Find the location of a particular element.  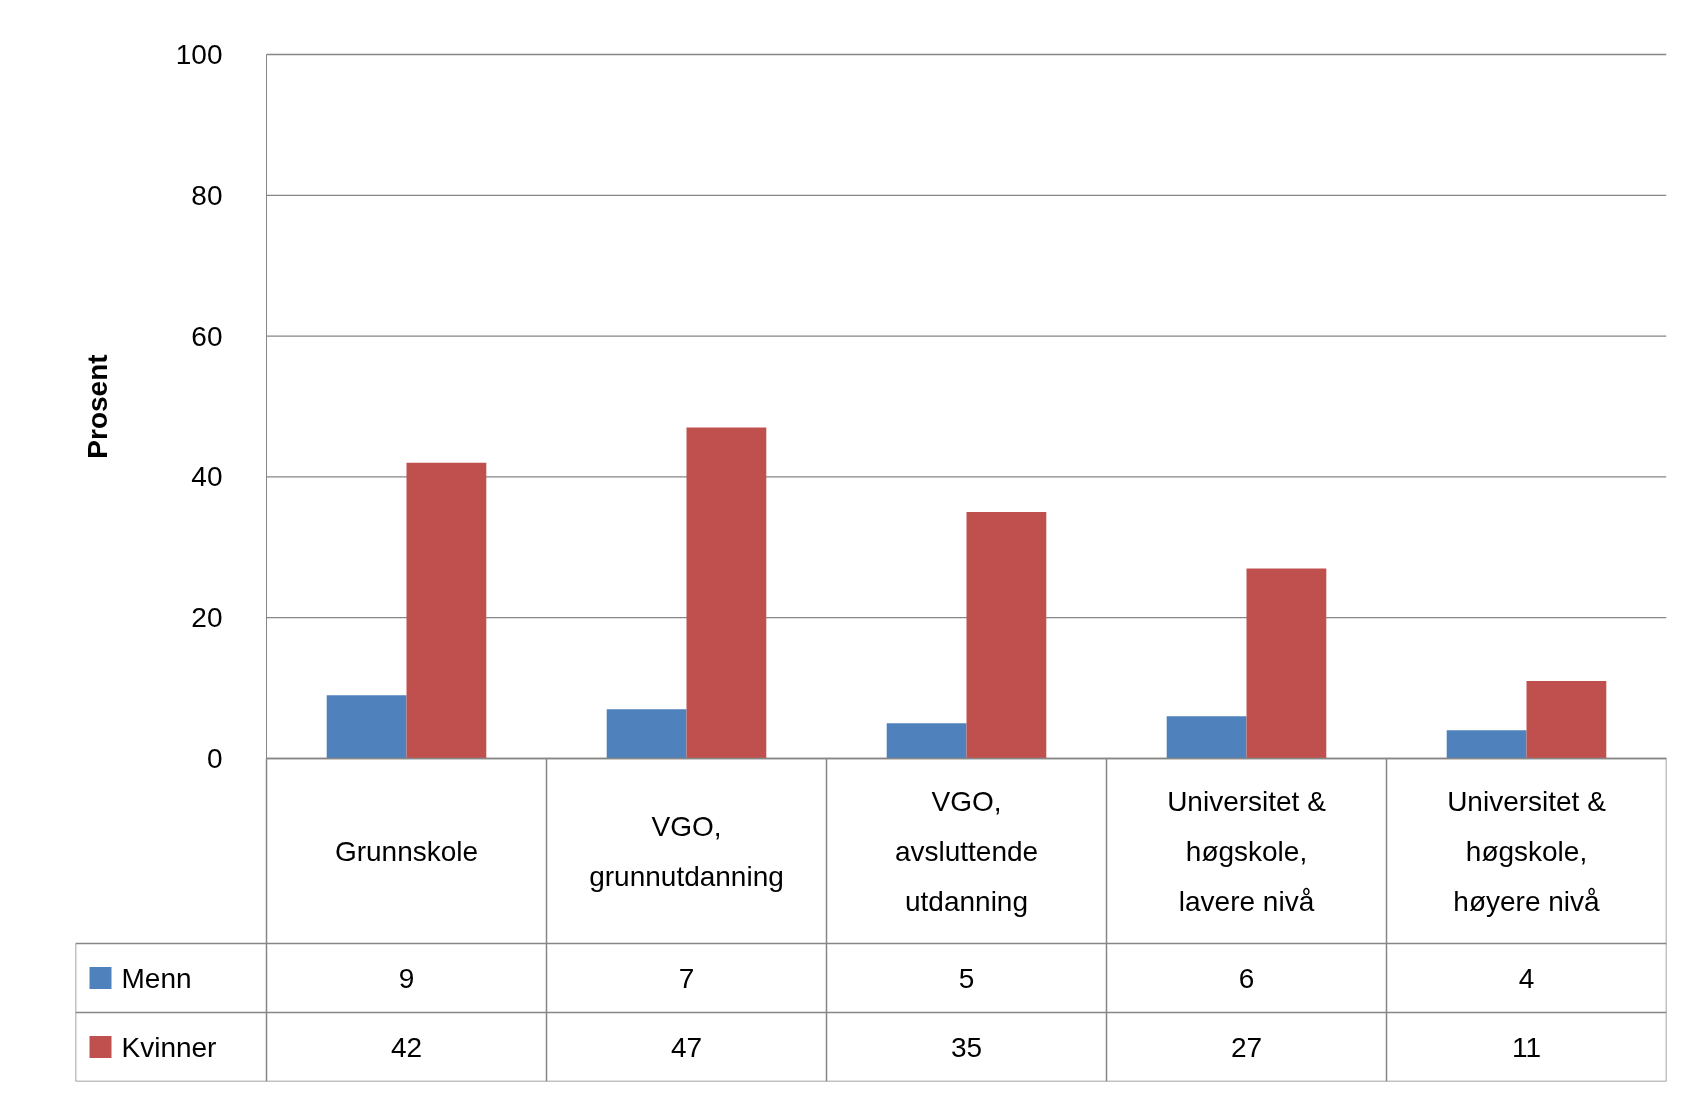

data-label: 11 is located at coordinates (1526, 1047).